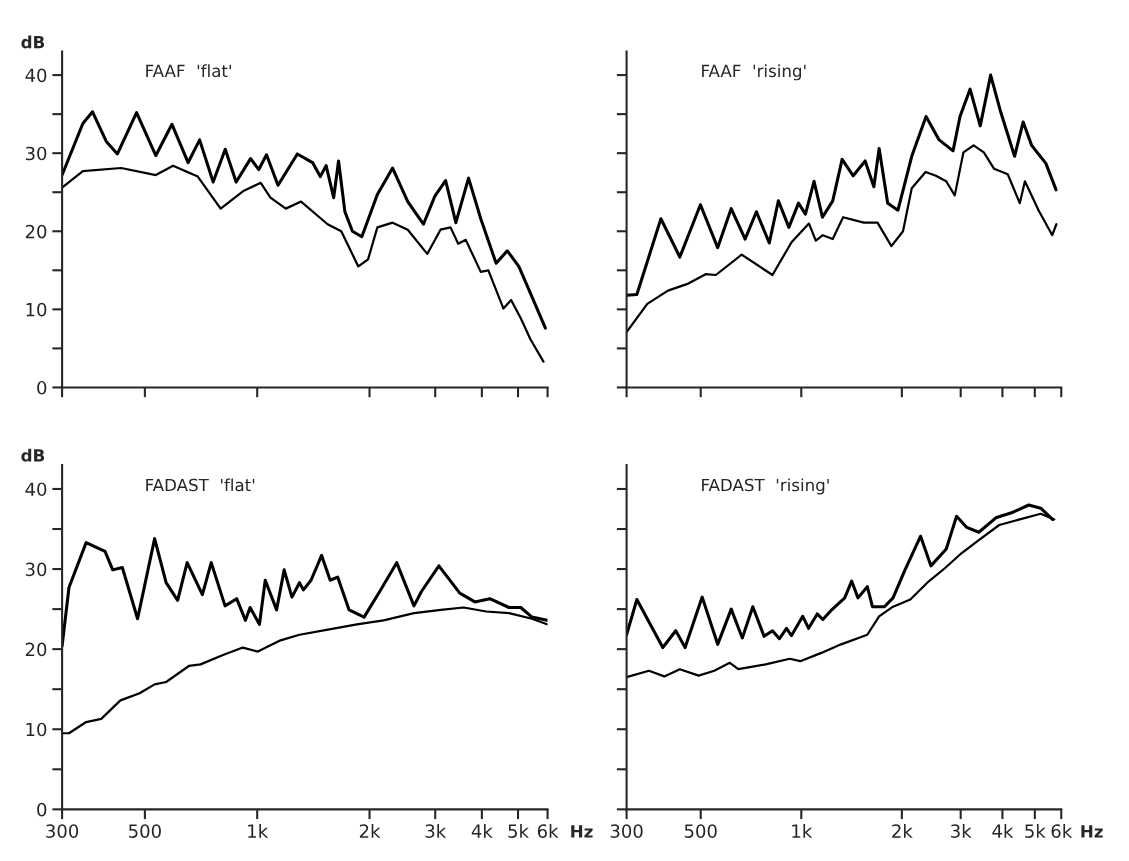  What do you see at coordinates (188, 71) in the screenshot?
I see `text: FAAF 'flat'` at bounding box center [188, 71].